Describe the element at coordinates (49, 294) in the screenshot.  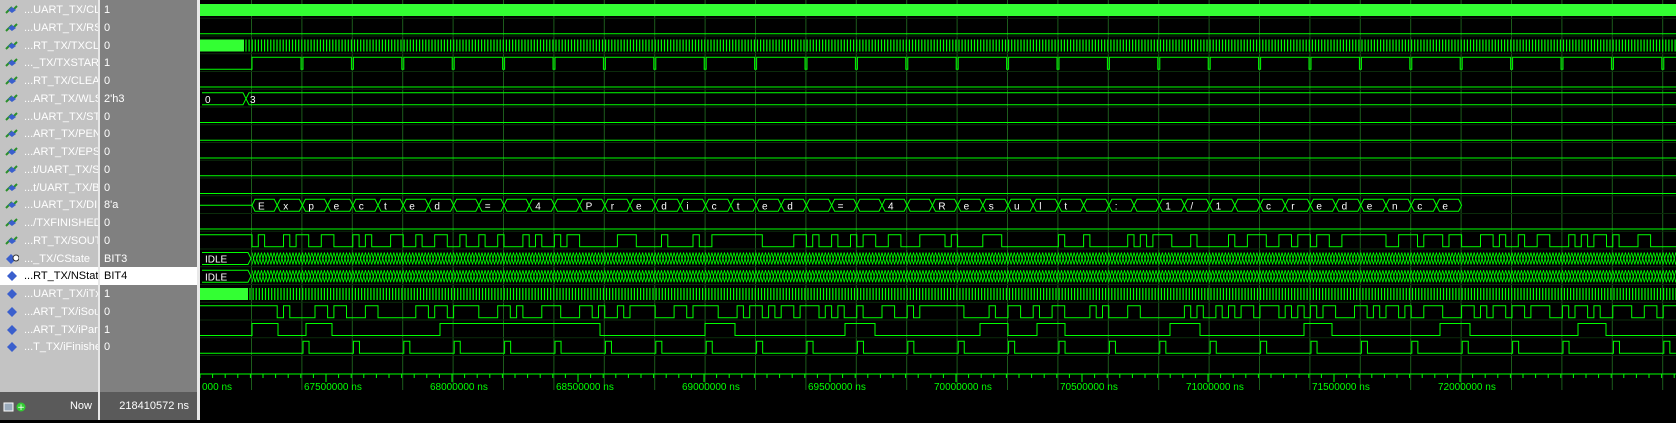
I see `signal-name-row: ...UART_TX/iTx2` at that location.